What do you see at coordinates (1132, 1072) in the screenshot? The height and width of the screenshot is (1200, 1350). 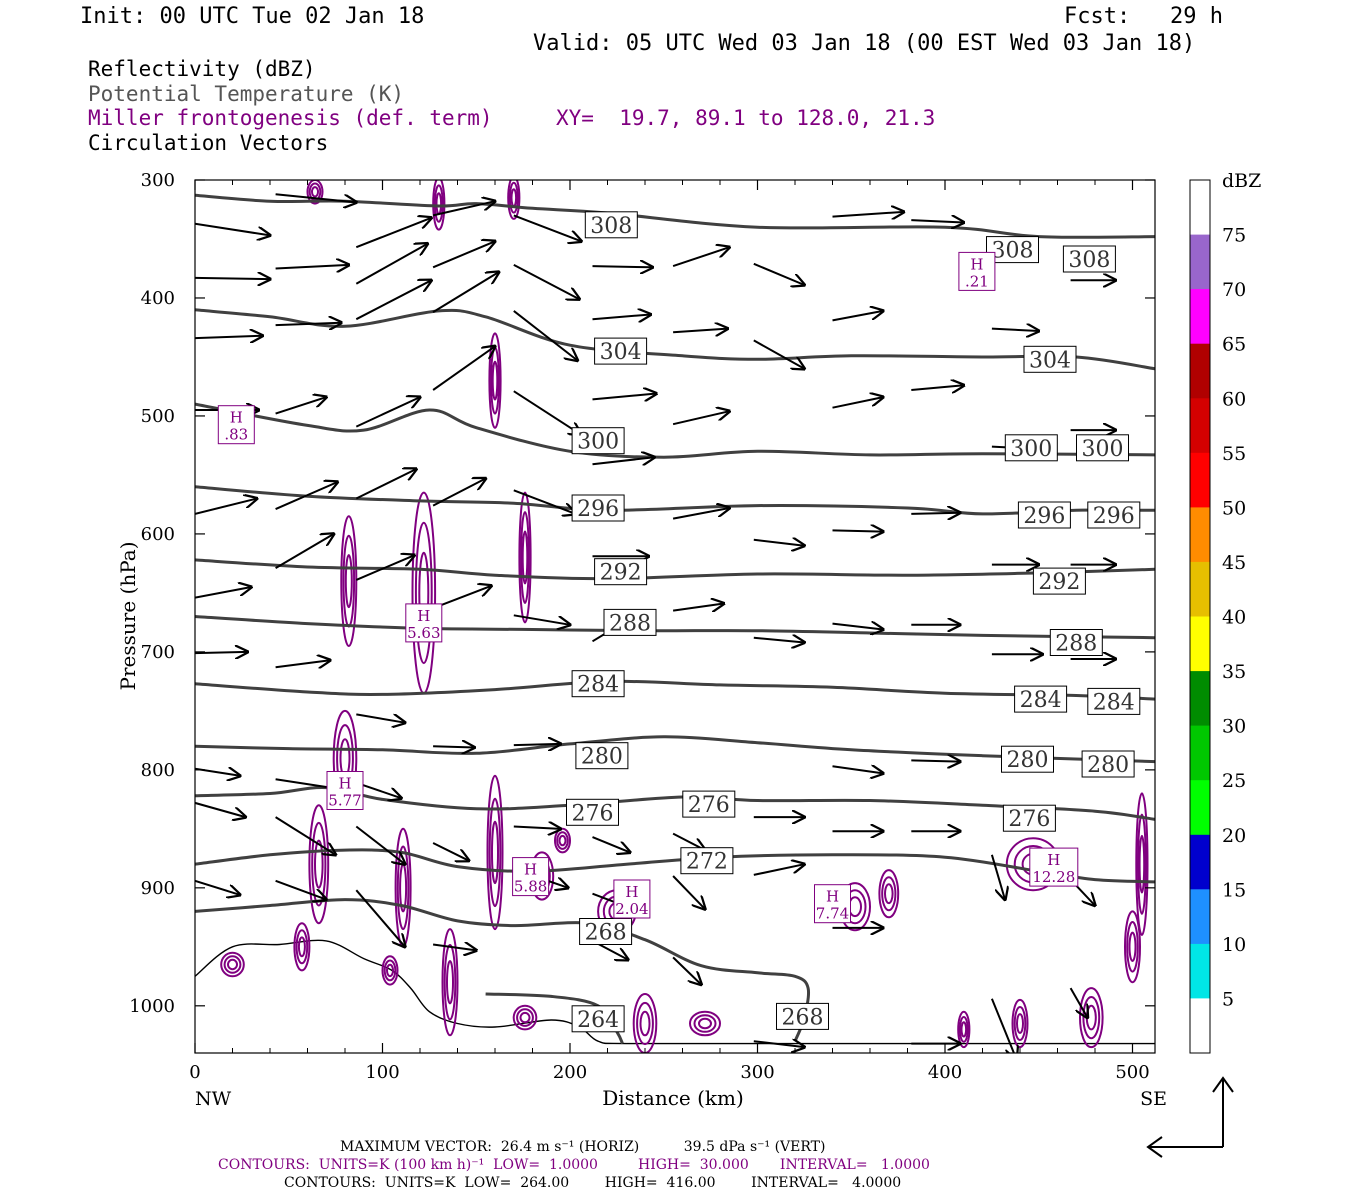 I see `x-tick-label-500: 500` at bounding box center [1132, 1072].